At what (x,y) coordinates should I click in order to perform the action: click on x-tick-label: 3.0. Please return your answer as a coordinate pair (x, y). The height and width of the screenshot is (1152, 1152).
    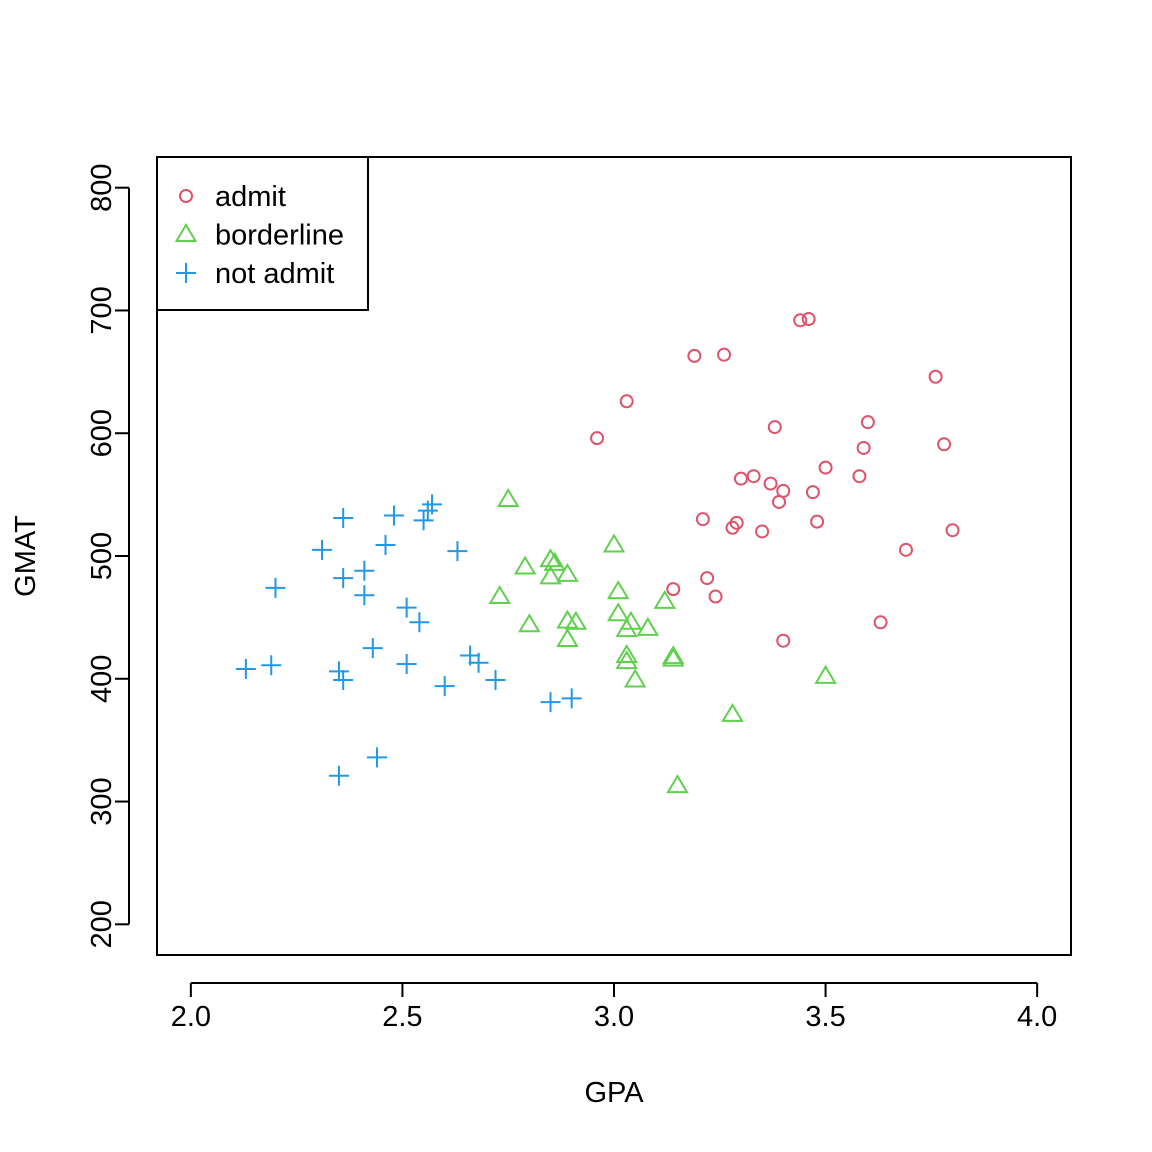
    Looking at the image, I should click on (614, 1017).